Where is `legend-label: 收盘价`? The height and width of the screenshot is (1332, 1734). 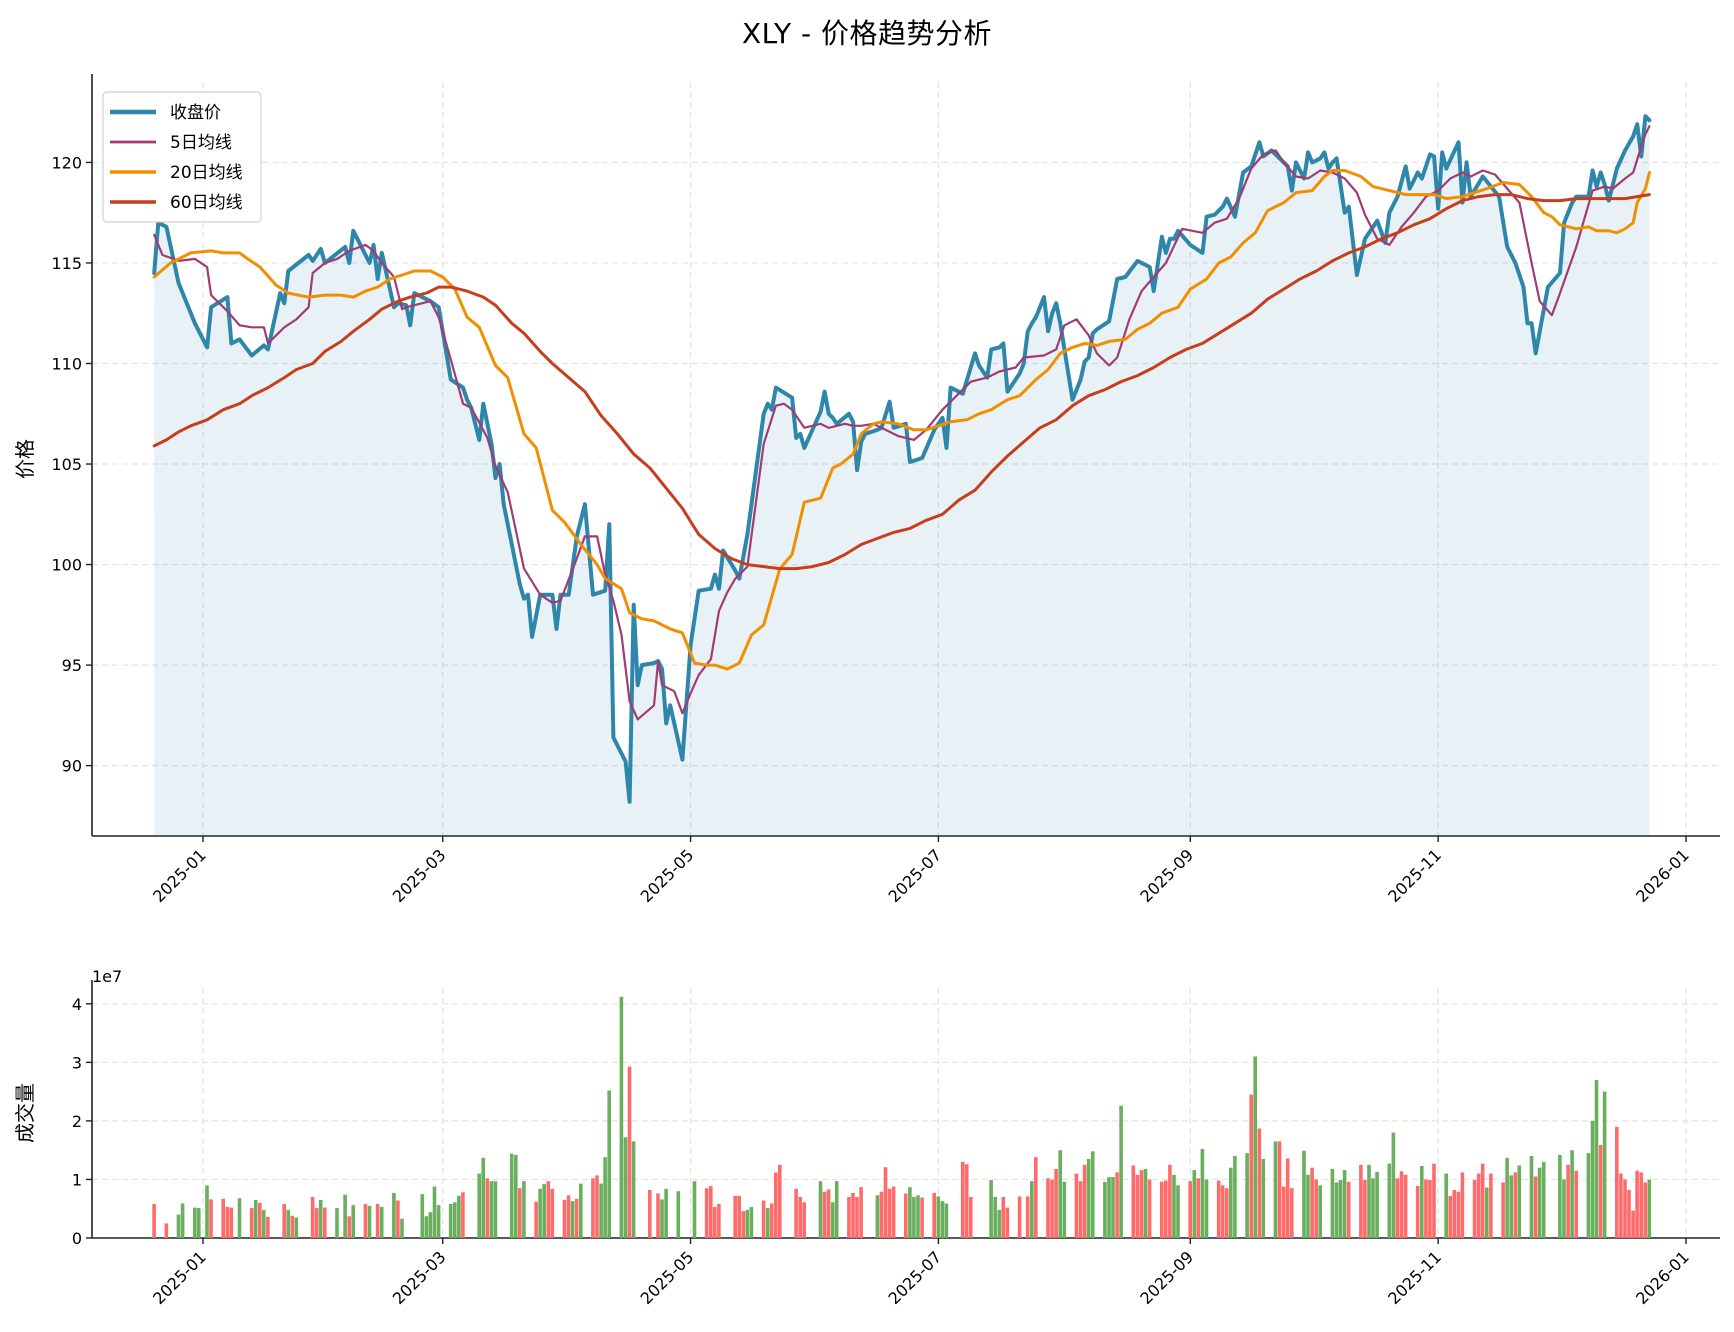
legend-label: 收盘价 is located at coordinates (195, 113).